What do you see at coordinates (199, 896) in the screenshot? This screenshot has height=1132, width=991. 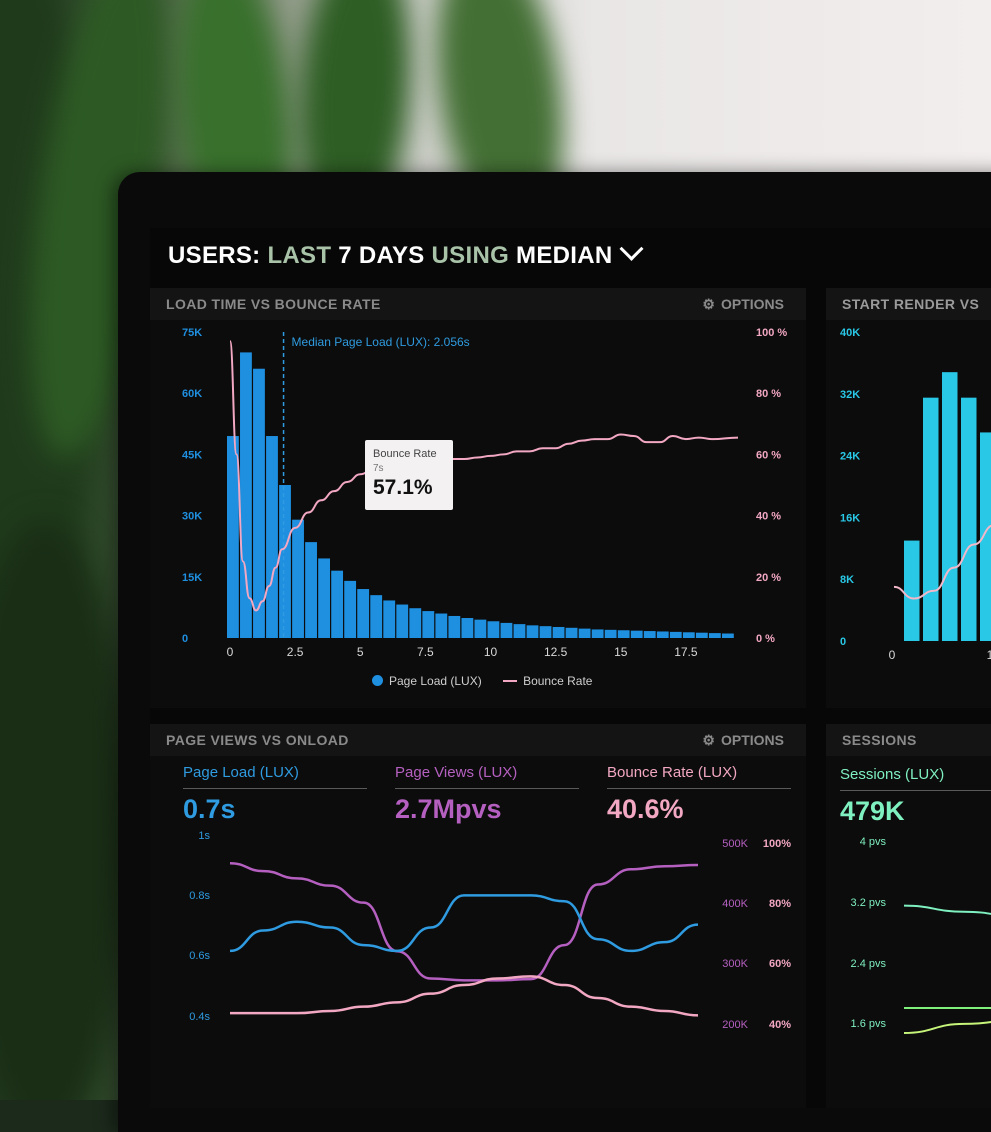 I see `y-tick-label: 0.8s` at bounding box center [199, 896].